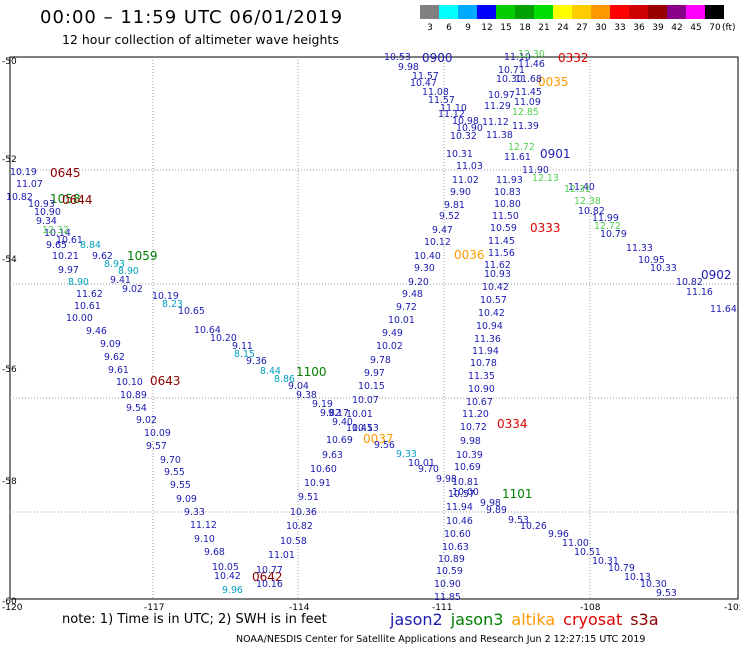 The height and width of the screenshot is (650, 740). What do you see at coordinates (56, 245) in the screenshot?
I see `wave-height-value: 9.65` at bounding box center [56, 245].